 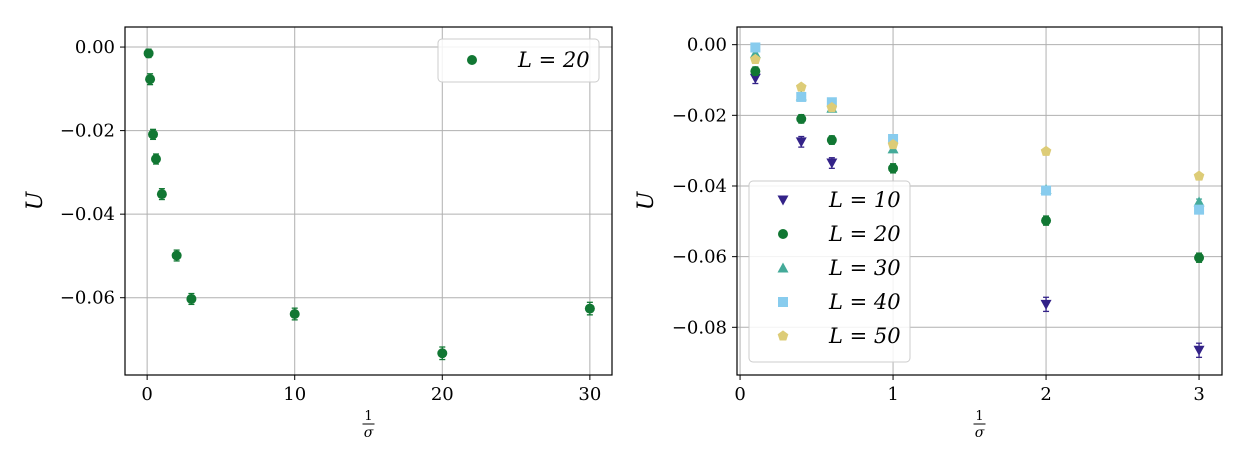 What do you see at coordinates (864, 336) in the screenshot?
I see `legend-label: L = 50` at bounding box center [864, 336].